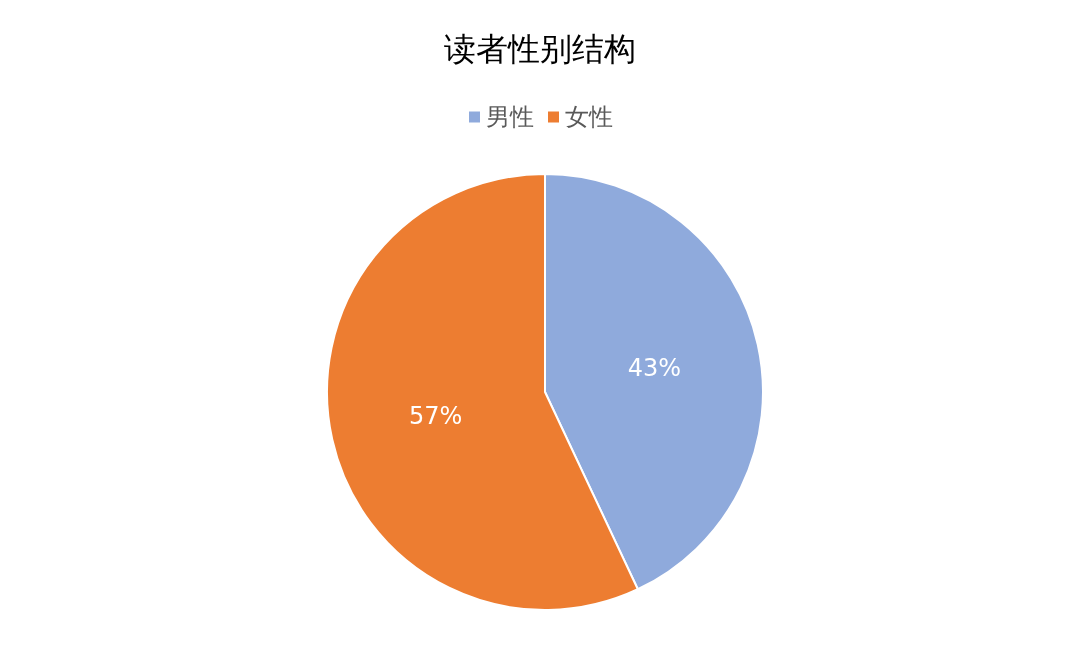  What do you see at coordinates (589, 117) in the screenshot?
I see `legend-label: 女性` at bounding box center [589, 117].